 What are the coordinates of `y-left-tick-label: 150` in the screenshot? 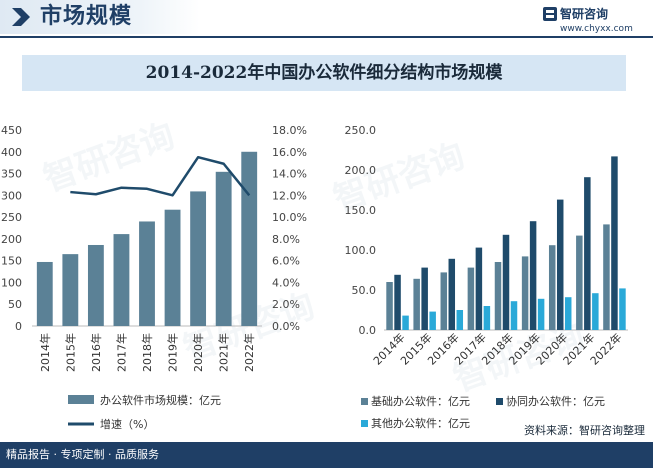 It's located at (11, 261).